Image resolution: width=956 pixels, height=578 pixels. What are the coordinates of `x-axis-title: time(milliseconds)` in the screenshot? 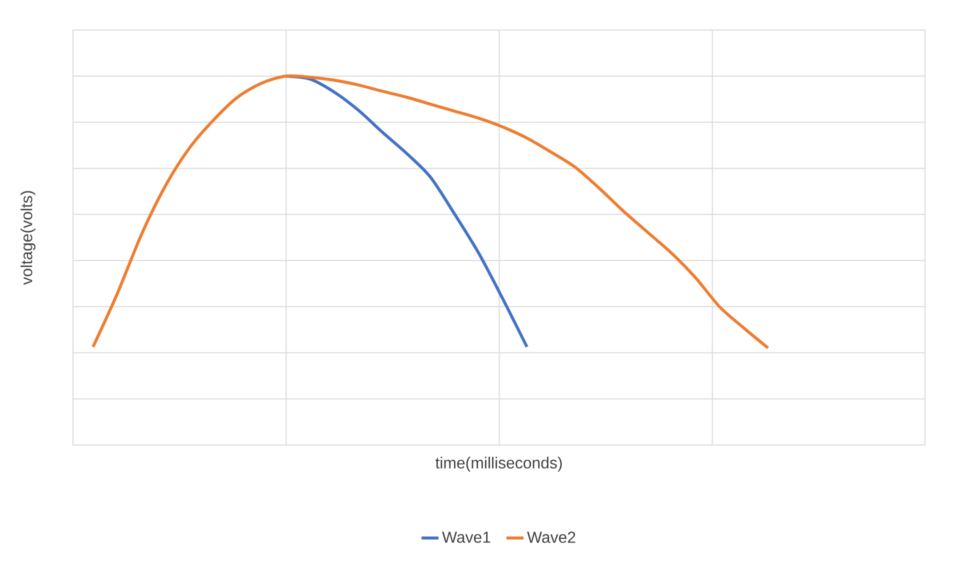 It's located at (498, 464).